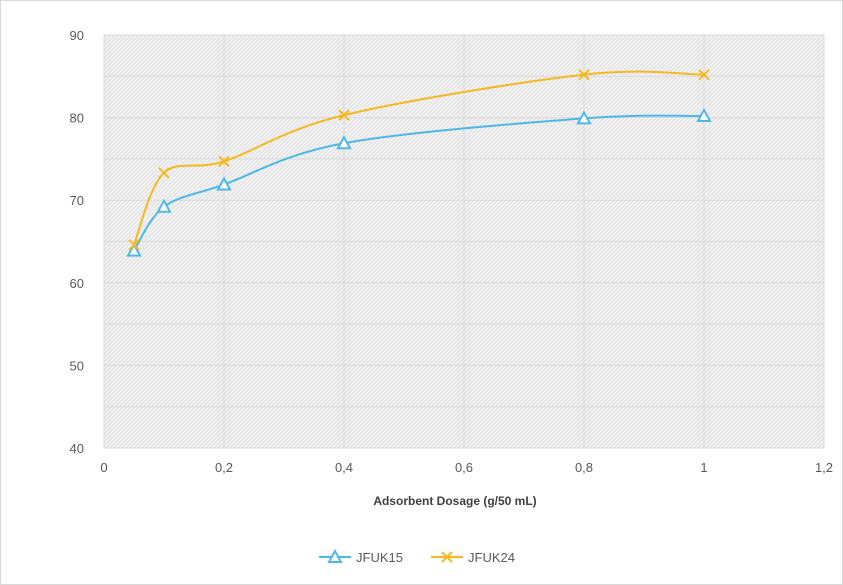 The height and width of the screenshot is (585, 843). Describe the element at coordinates (77, 283) in the screenshot. I see `y-tick-label: 60` at that location.